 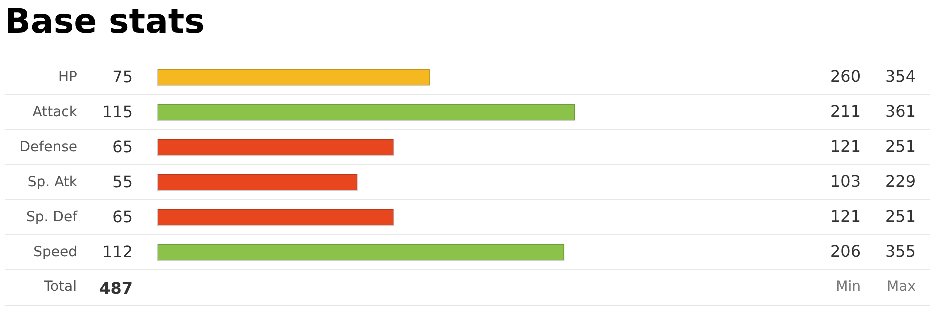 What do you see at coordinates (900, 76) in the screenshot?
I see `text: 354` at bounding box center [900, 76].